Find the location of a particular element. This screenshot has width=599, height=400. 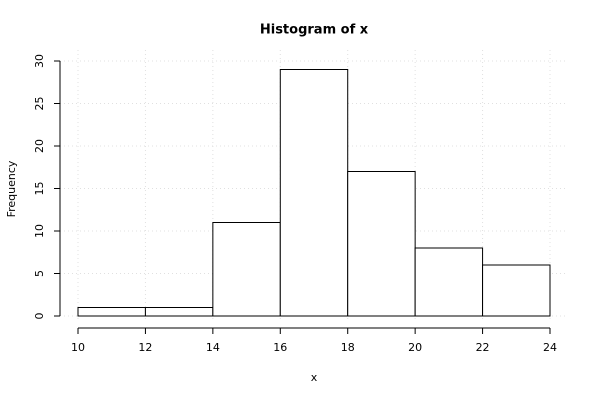

y-tick-label: 25 is located at coordinates (39, 104).